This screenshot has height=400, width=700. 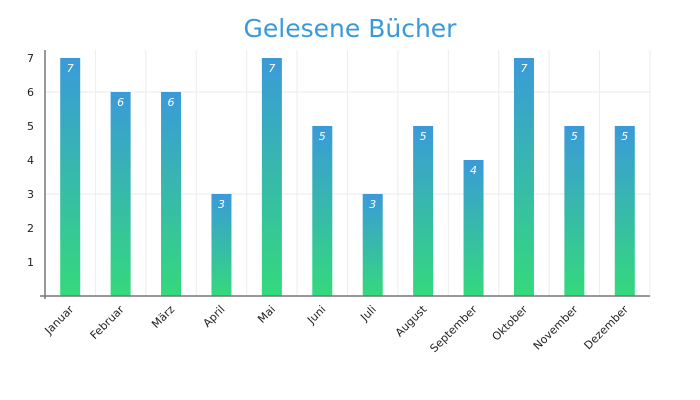 I want to click on y-tick-label: 7, so click(x=30, y=58).